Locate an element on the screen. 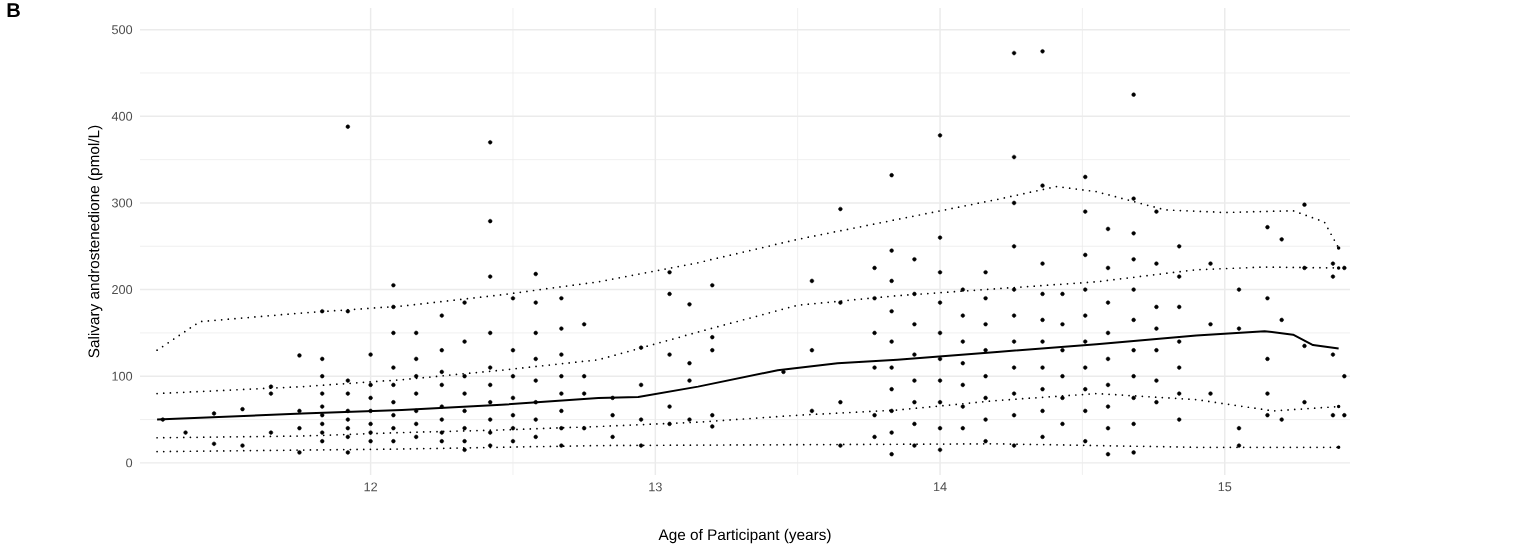  y-tick-label: 100 is located at coordinates (122, 376).